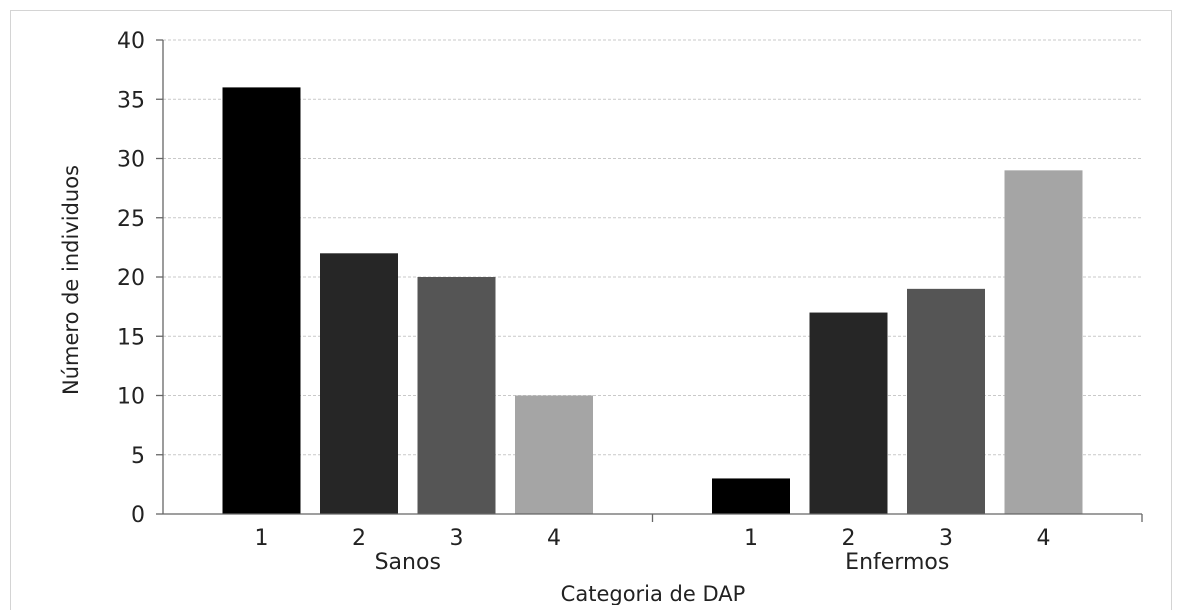 The height and width of the screenshot is (610, 1182). Describe the element at coordinates (131, 397) in the screenshot. I see `y-tick-label: 10` at that location.